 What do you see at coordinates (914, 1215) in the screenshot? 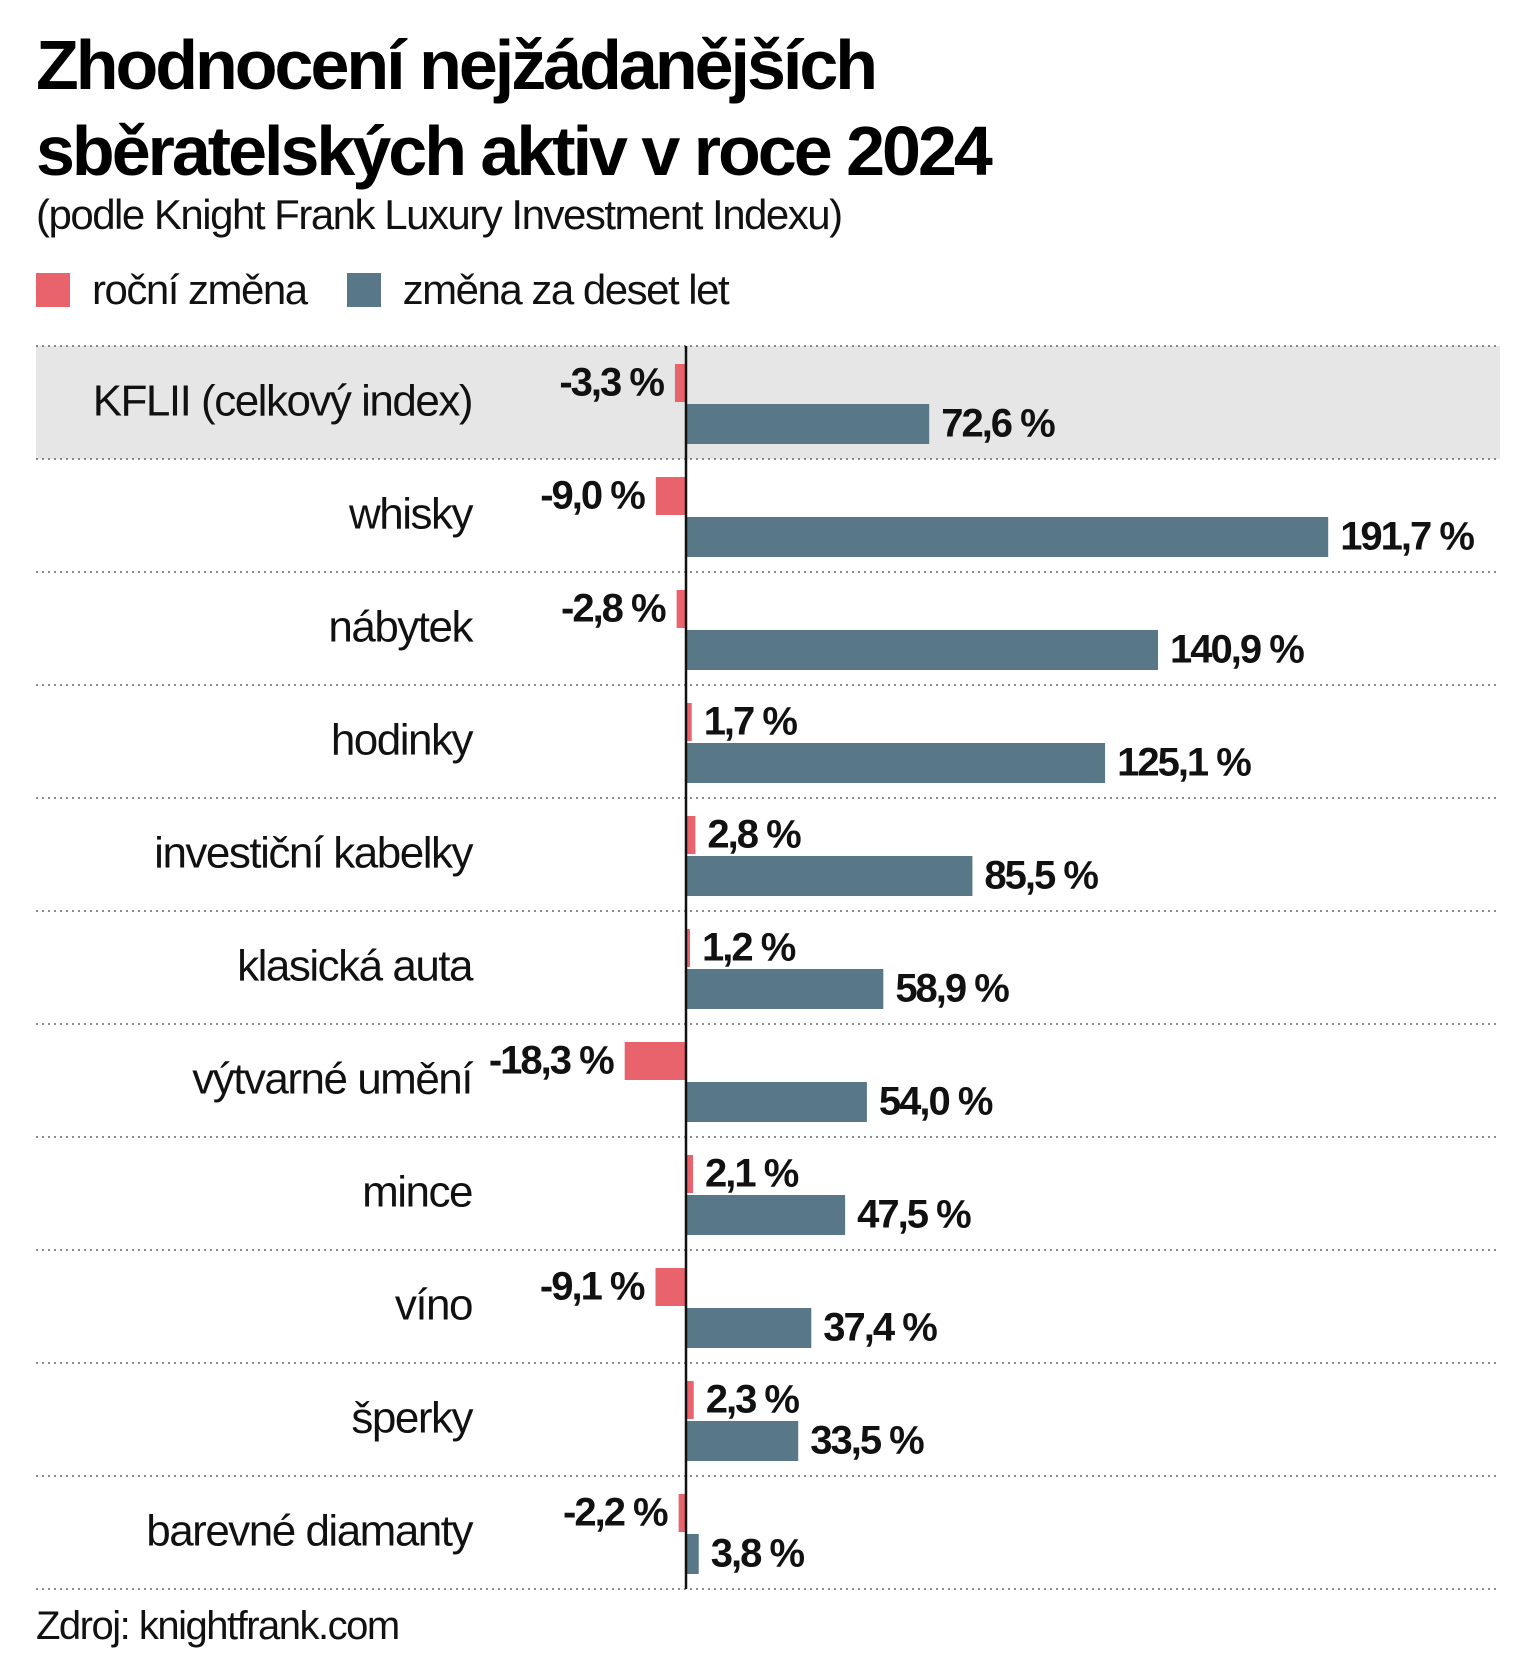
I see `decade-value-label: 47,5 %` at bounding box center [914, 1215].